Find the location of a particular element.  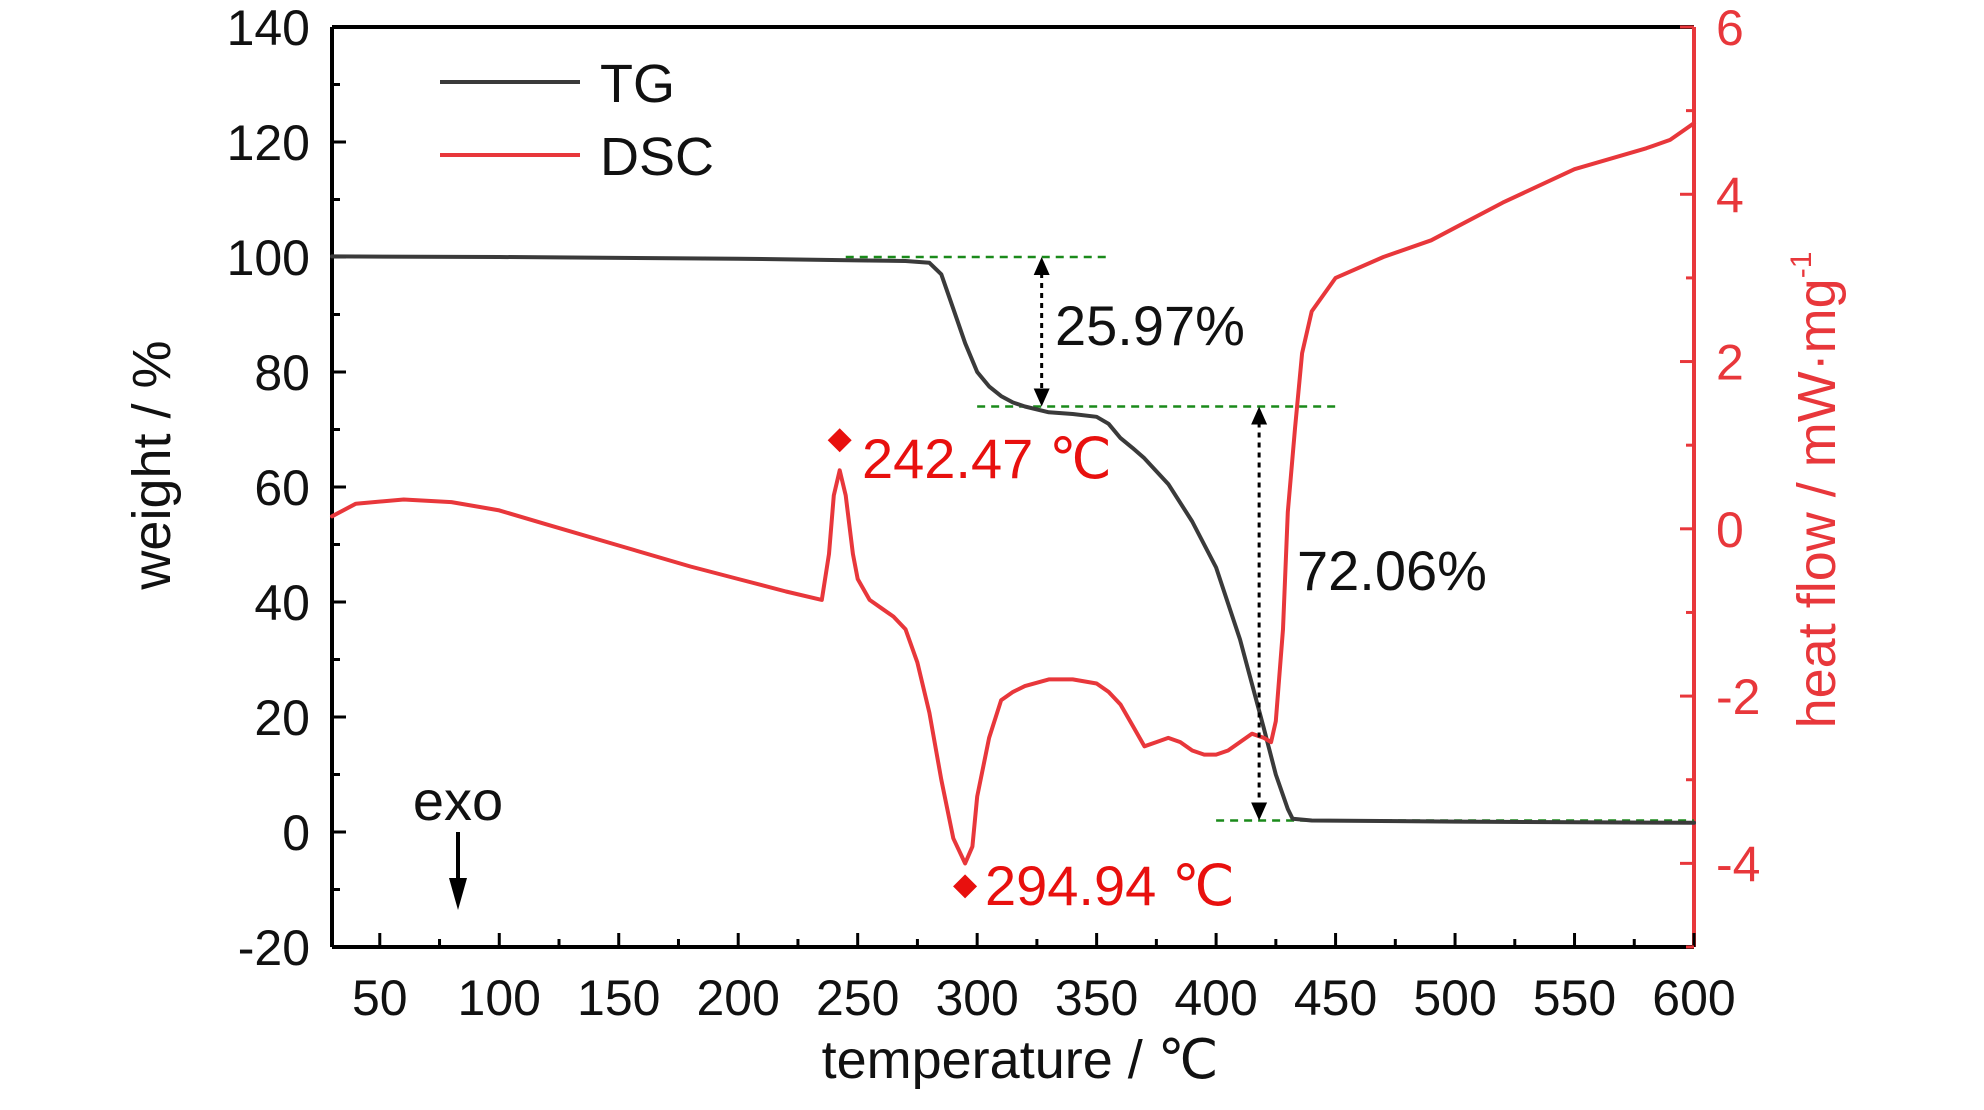

x-tick-label: 600 is located at coordinates (1693, 998).